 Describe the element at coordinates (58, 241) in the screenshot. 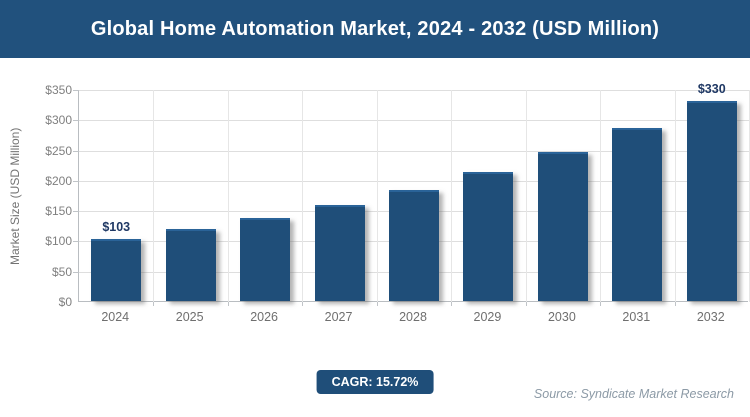

I see `y-tick-label: $100` at that location.